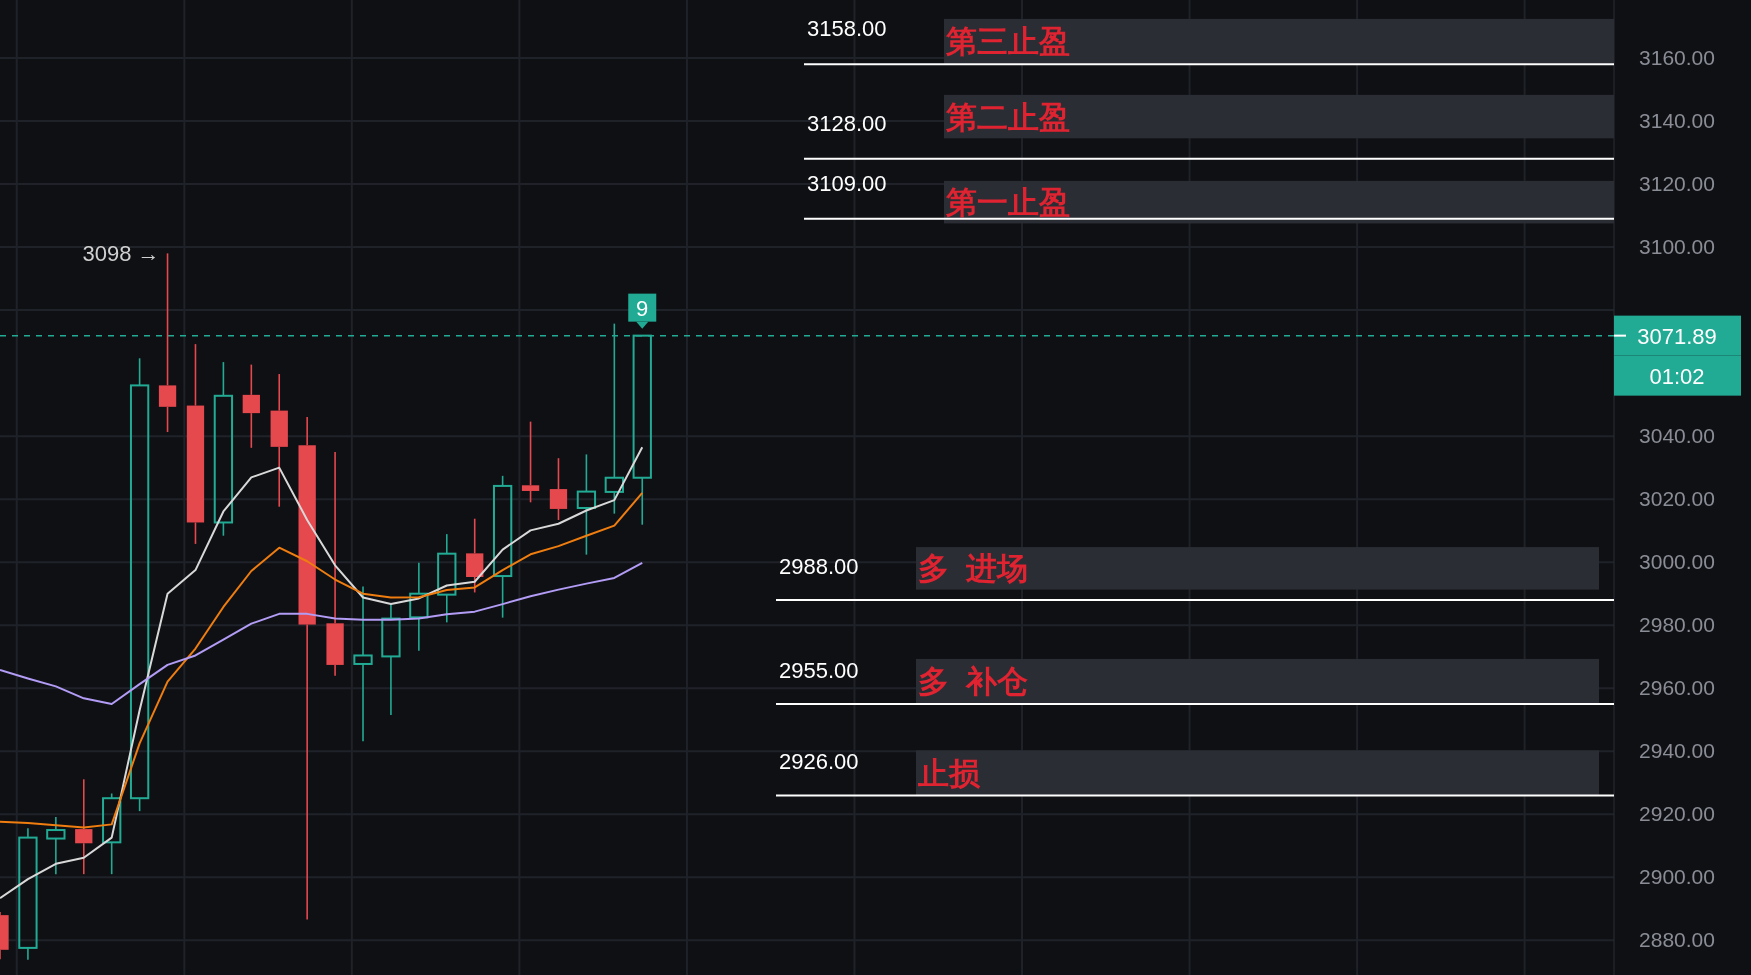 Image resolution: width=1751 pixels, height=975 pixels. What do you see at coordinates (847, 123) in the screenshot?
I see `ref-line-label: 3128.00` at bounding box center [847, 123].